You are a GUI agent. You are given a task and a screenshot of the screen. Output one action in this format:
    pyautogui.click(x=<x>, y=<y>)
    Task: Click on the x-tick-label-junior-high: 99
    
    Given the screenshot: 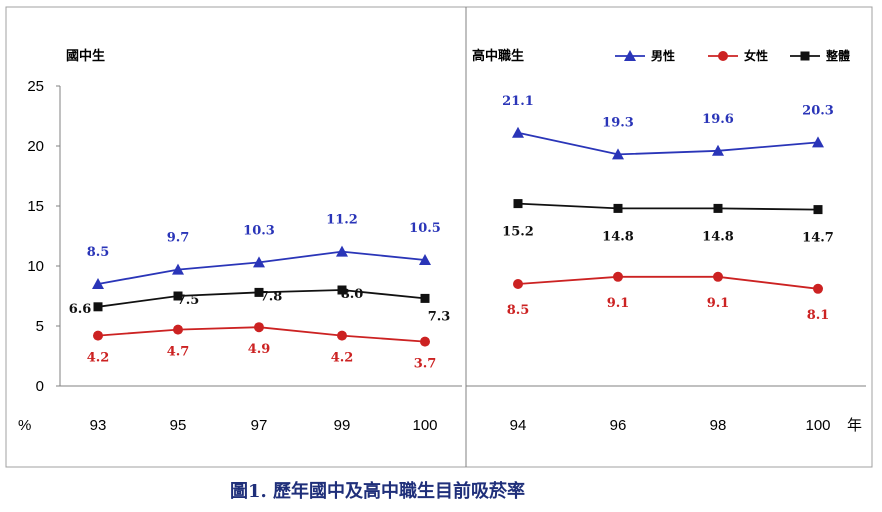 What is the action you would take?
    pyautogui.click(x=342, y=425)
    